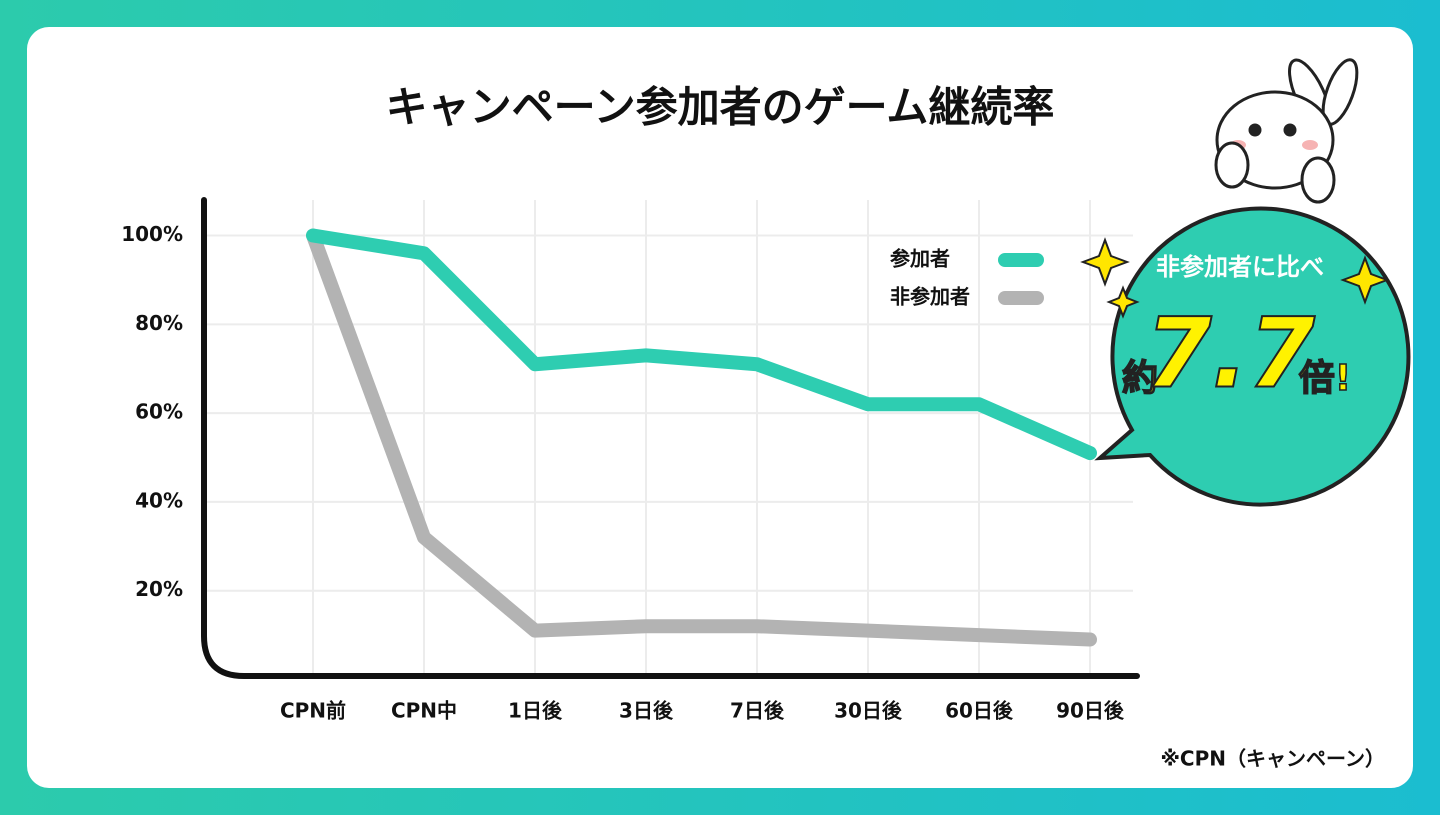 Image resolution: width=1440 pixels, height=819 pixels. What do you see at coordinates (868, 711) in the screenshot?
I see `x-tick-label: 30日後` at bounding box center [868, 711].